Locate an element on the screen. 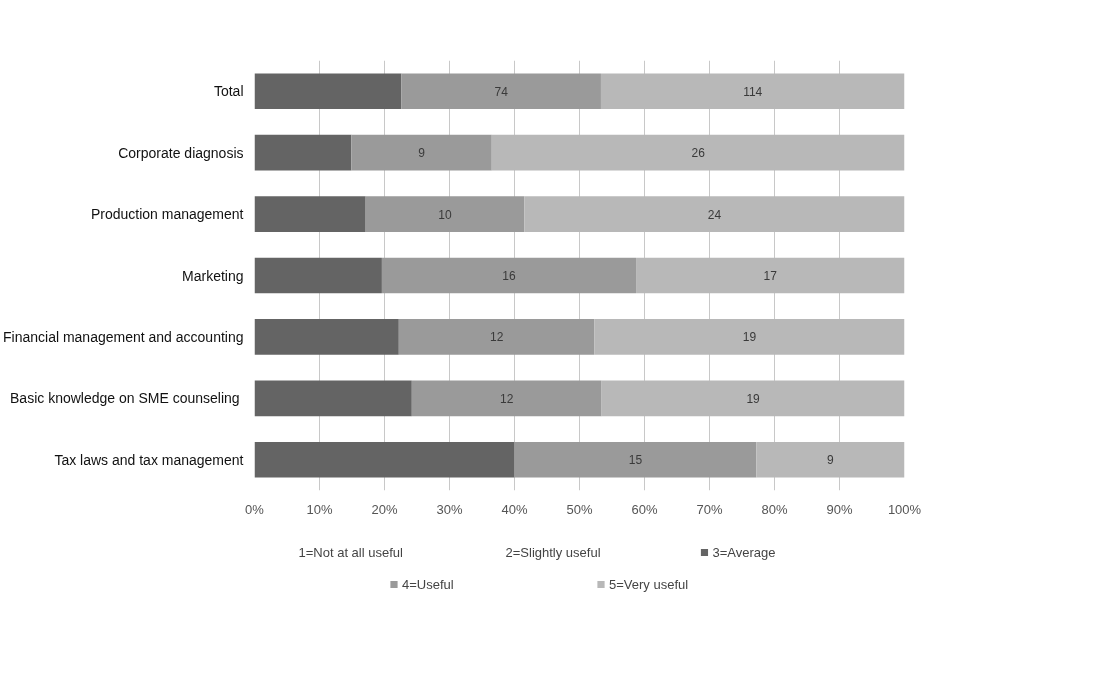 The width and height of the screenshot is (1094, 700). y-tick-label: Marketing is located at coordinates (213, 275).